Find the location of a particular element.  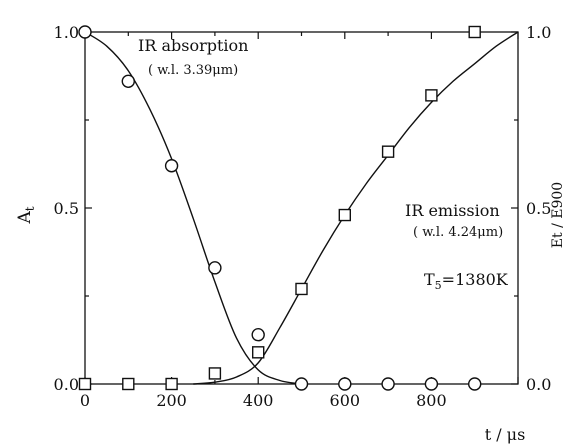

temperature-value: =1380K is located at coordinates (475, 279).